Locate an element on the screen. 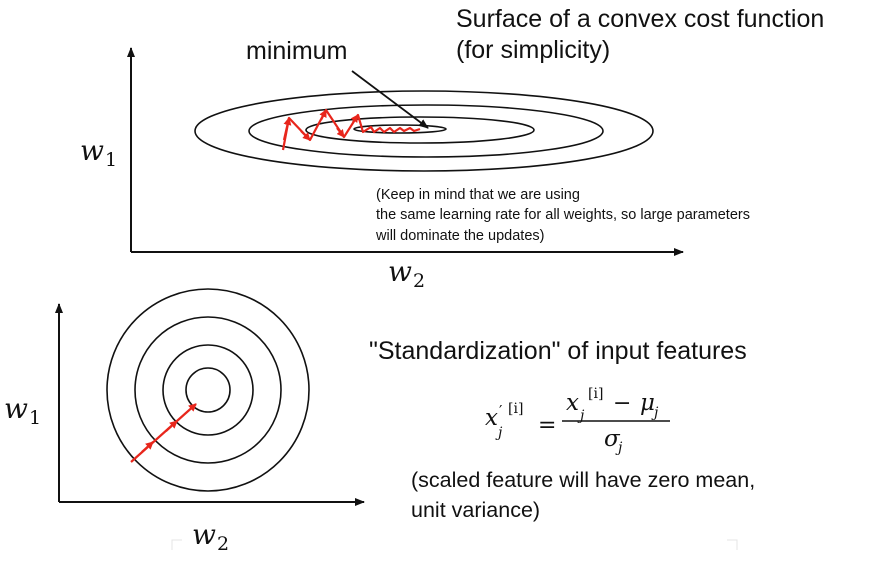 The width and height of the screenshot is (883, 576). bottom-y-axis-label-base: w is located at coordinates (16, 408).